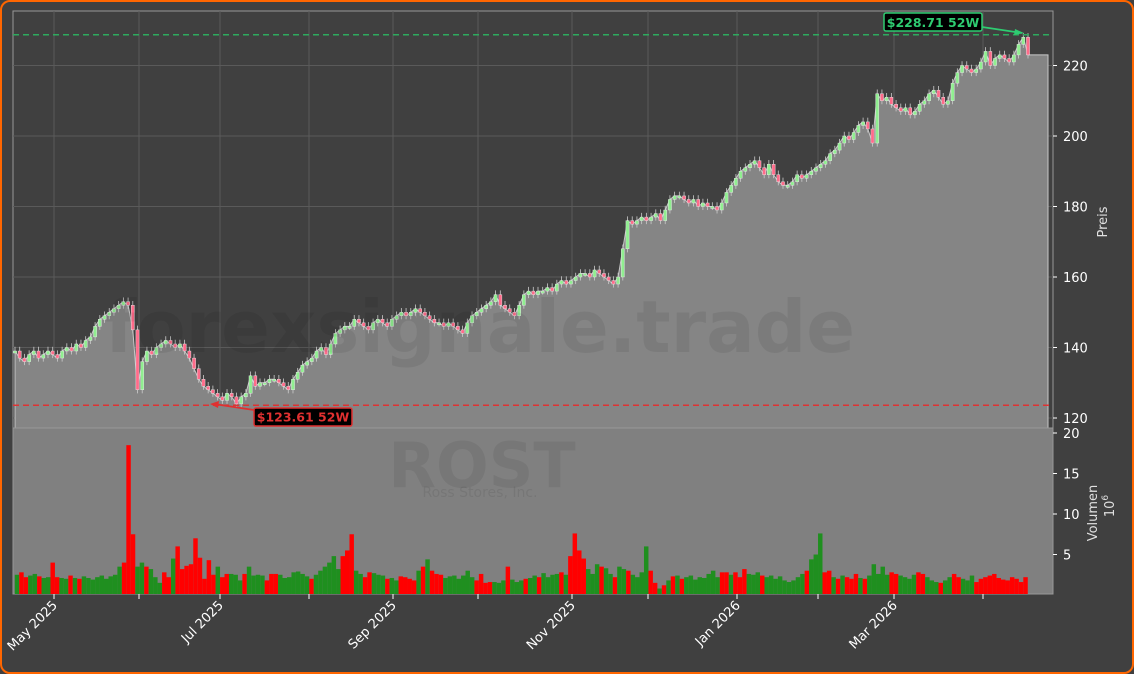 The width and height of the screenshot is (1134, 674). What do you see at coordinates (480, 327) in the screenshot?
I see `watermark: forexsignale.trade` at bounding box center [480, 327].